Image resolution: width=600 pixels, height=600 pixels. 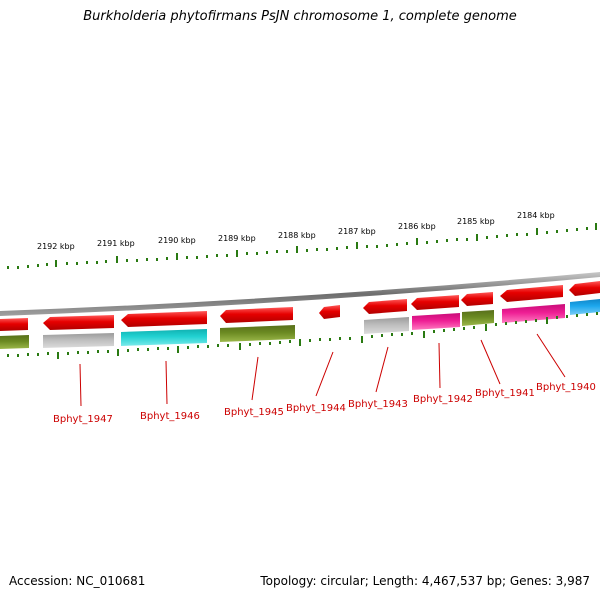 What do you see at coordinates (56, 246) in the screenshot?
I see `kbp-label: 2192 kbp` at bounding box center [56, 246].